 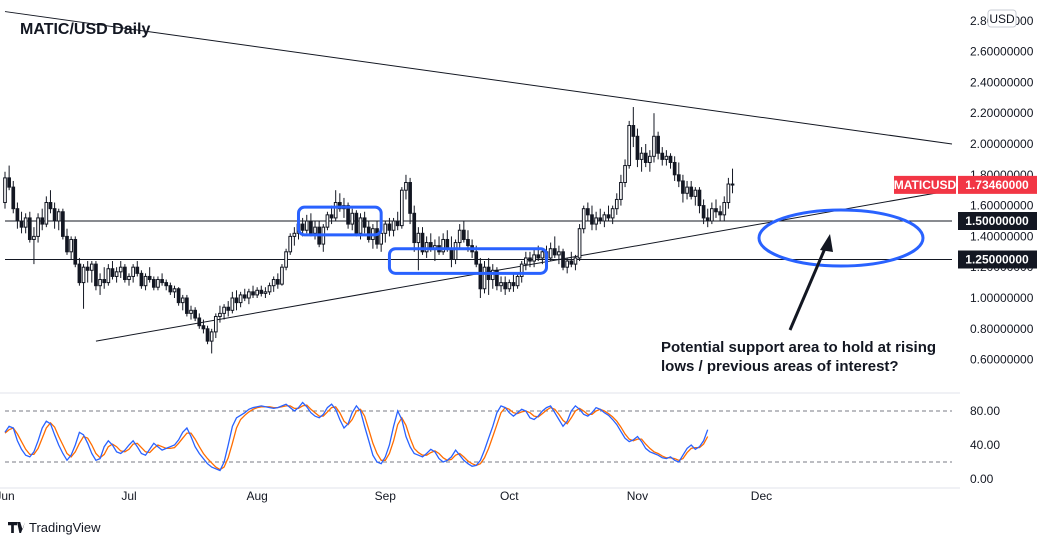 I want to click on tradingview-logo-icon, so click(x=16, y=527).